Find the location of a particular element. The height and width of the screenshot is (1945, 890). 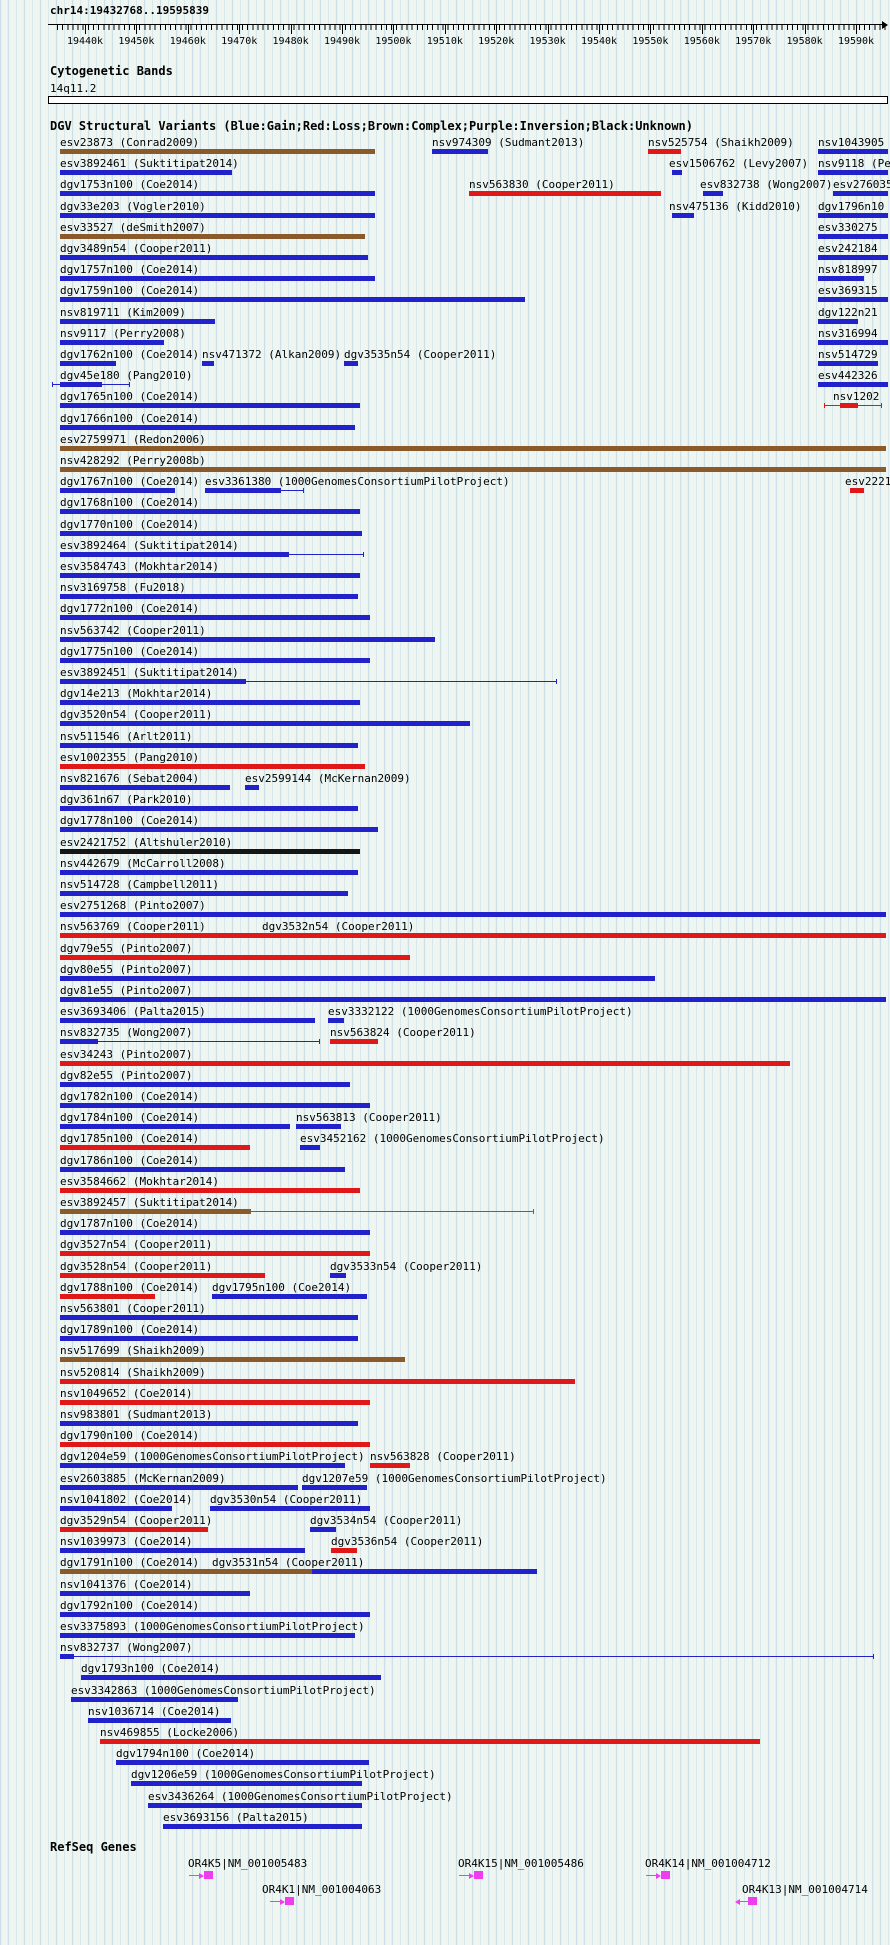

variant-label: nsv9118 (Per is located at coordinates (854, 164).